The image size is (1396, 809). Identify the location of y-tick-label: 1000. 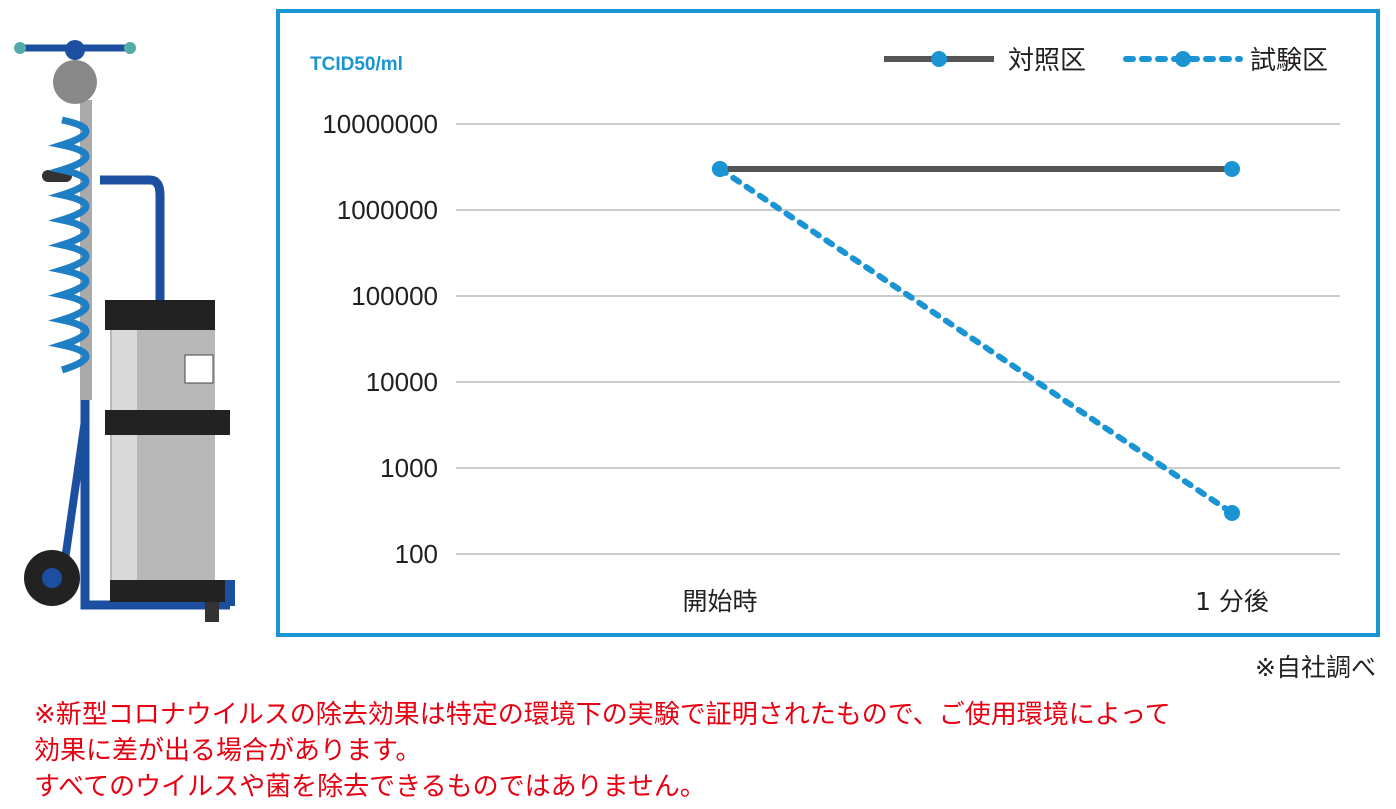
(409, 468).